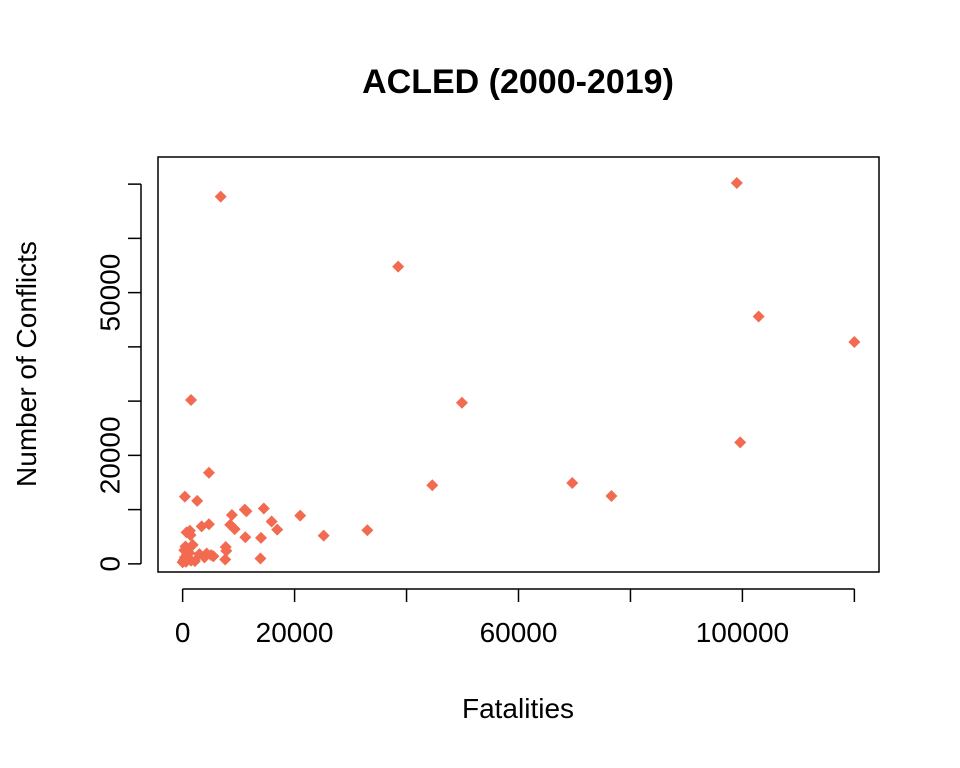 Image resolution: width=960 pixels, height=768 pixels. Describe the element at coordinates (183, 632) in the screenshot. I see `x-tick-label: 0` at that location.